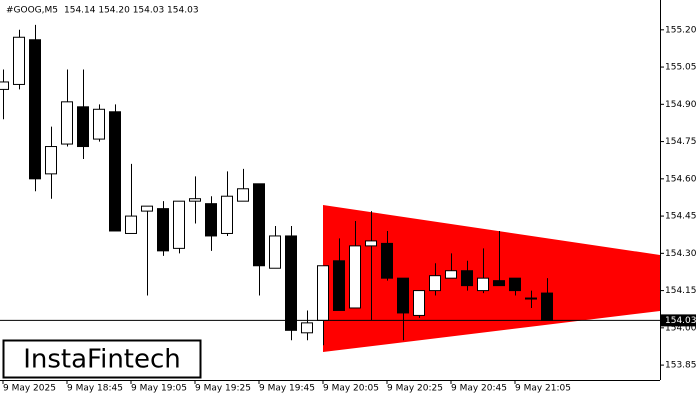 The image size is (700, 400). Describe the element at coordinates (32, 11) in the screenshot. I see `symbol: #GOOG,M5` at that location.